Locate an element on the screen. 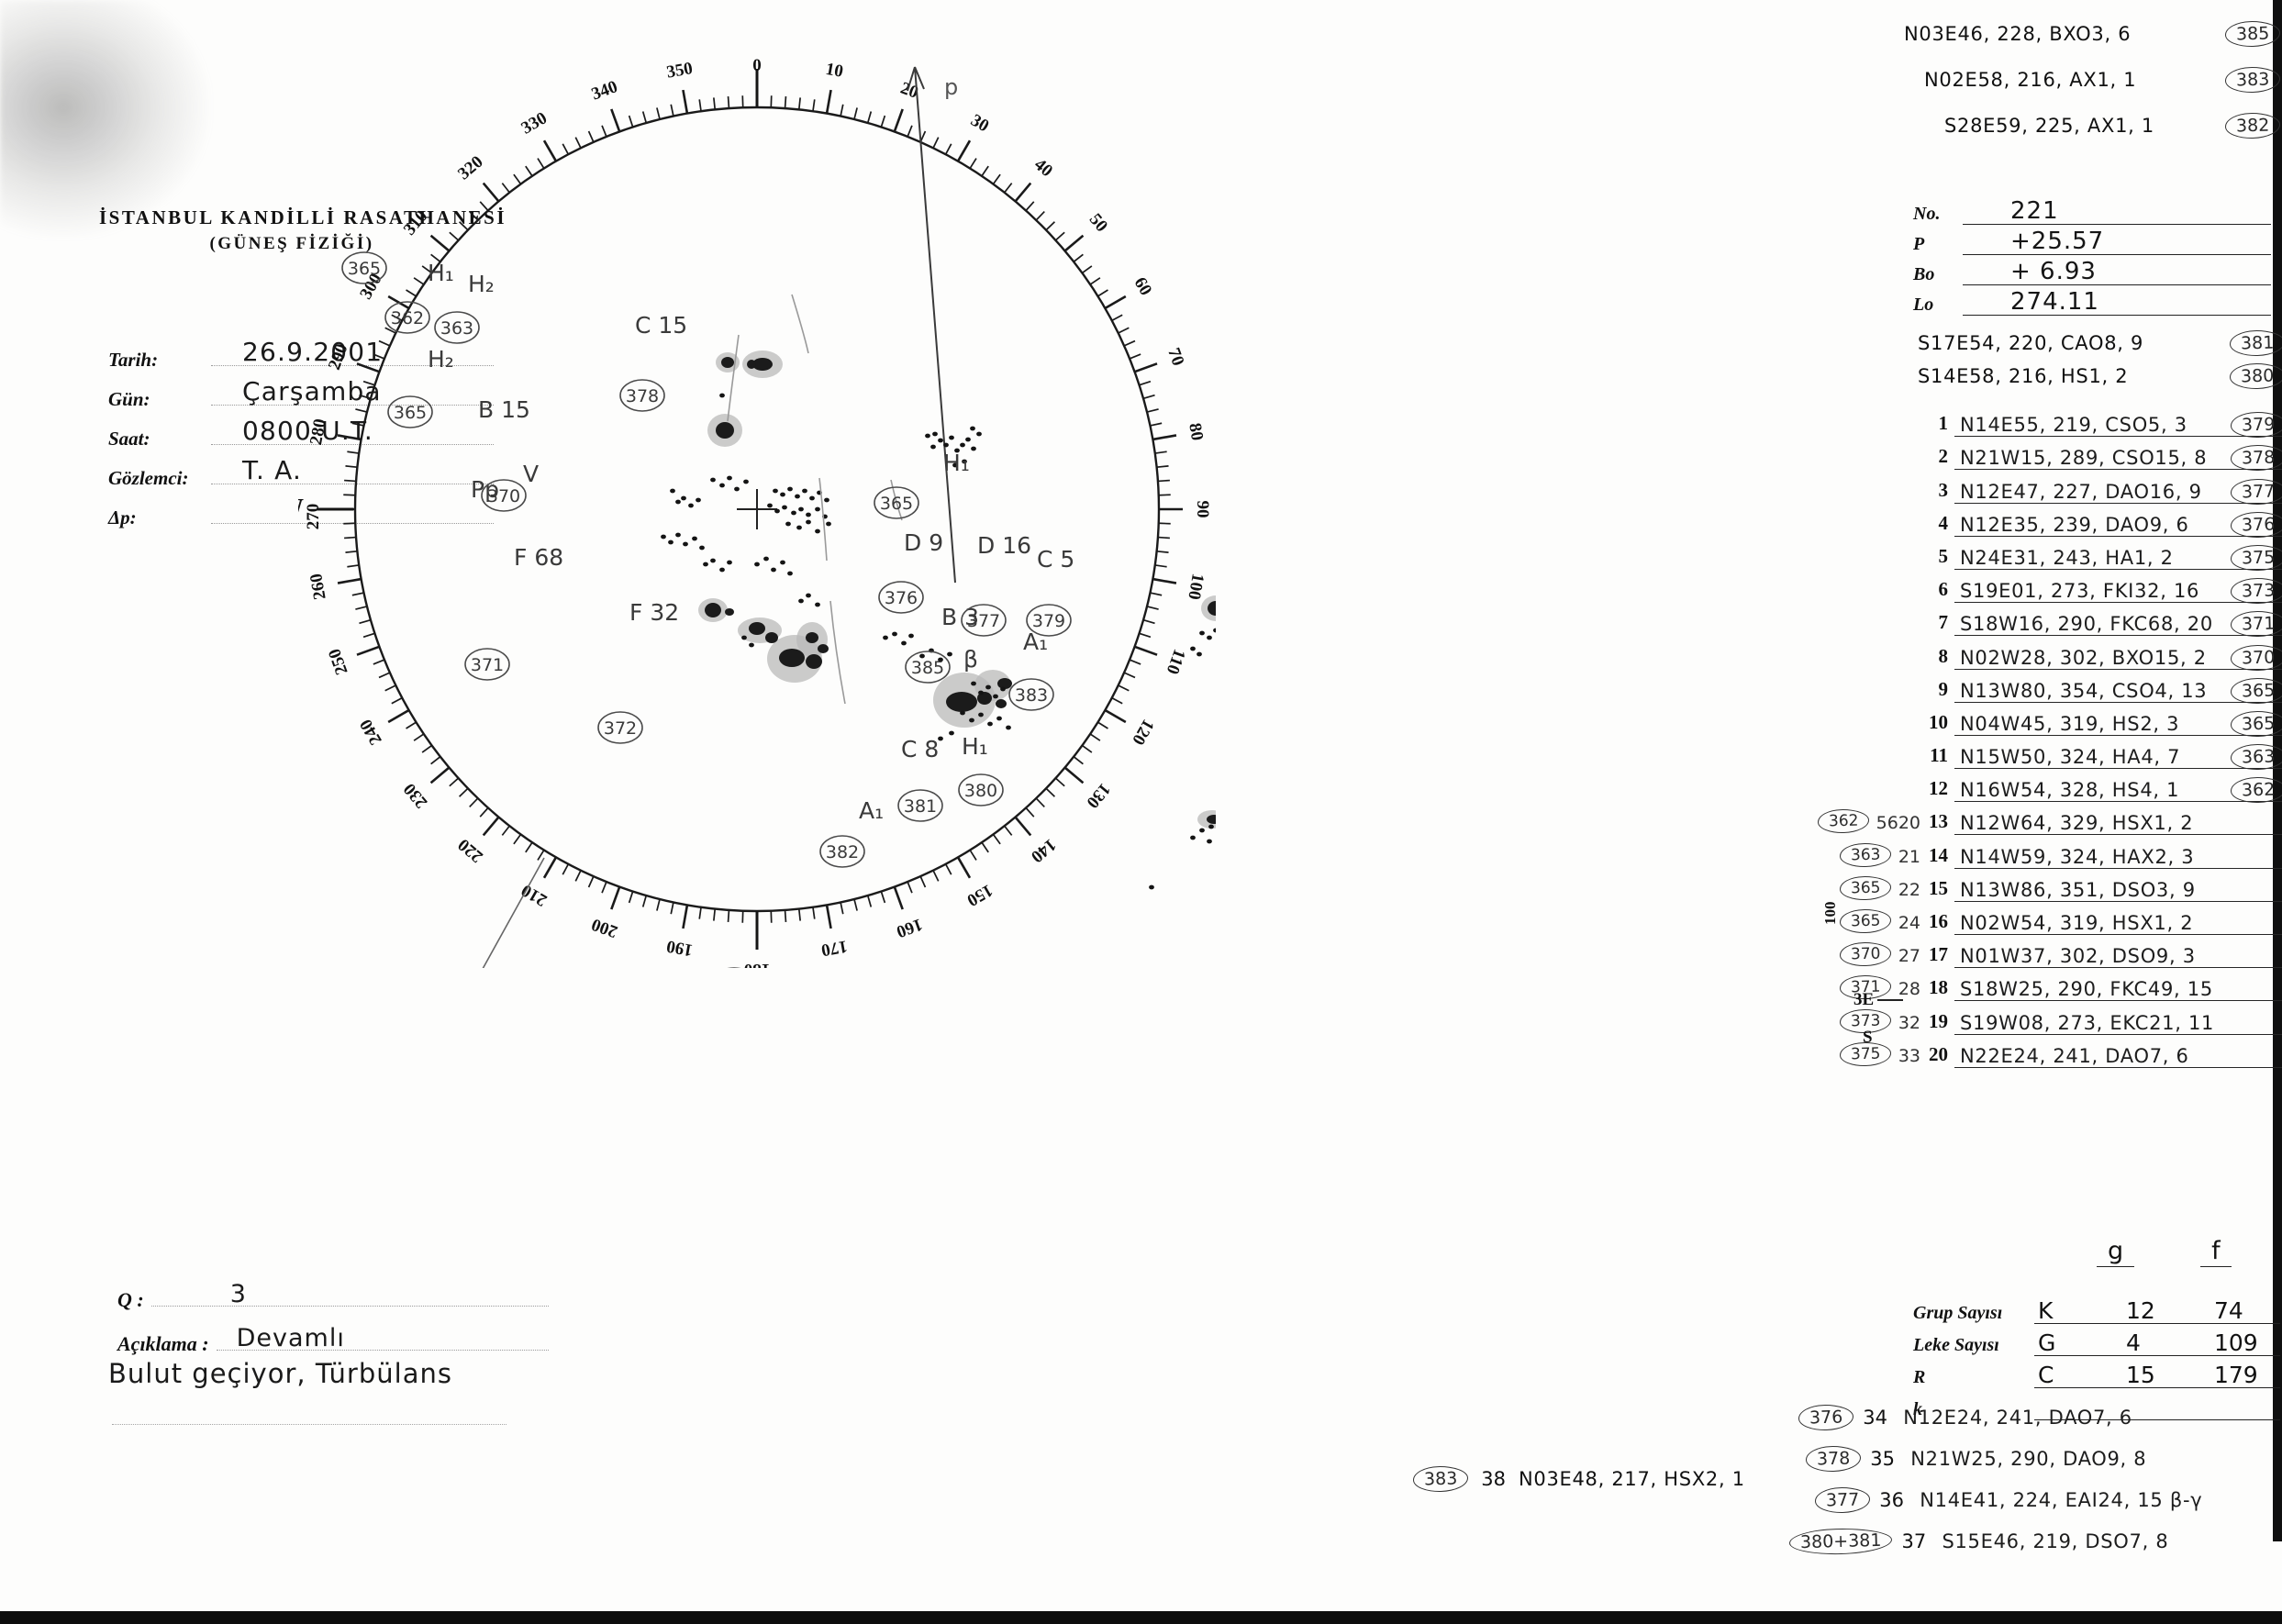  mid-free-row-1: S14E58, 216, HS1, 2 380 is located at coordinates (2100, 376).